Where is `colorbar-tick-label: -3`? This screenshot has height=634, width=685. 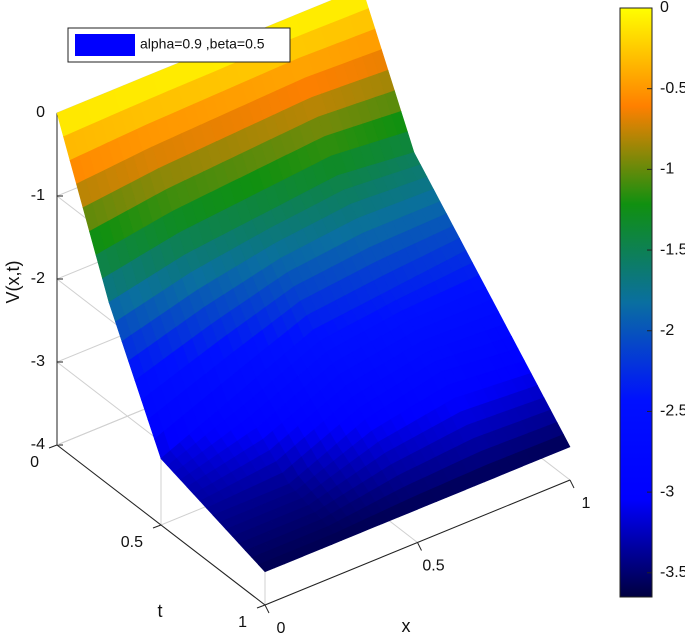
colorbar-tick-label: -3 is located at coordinates (667, 491).